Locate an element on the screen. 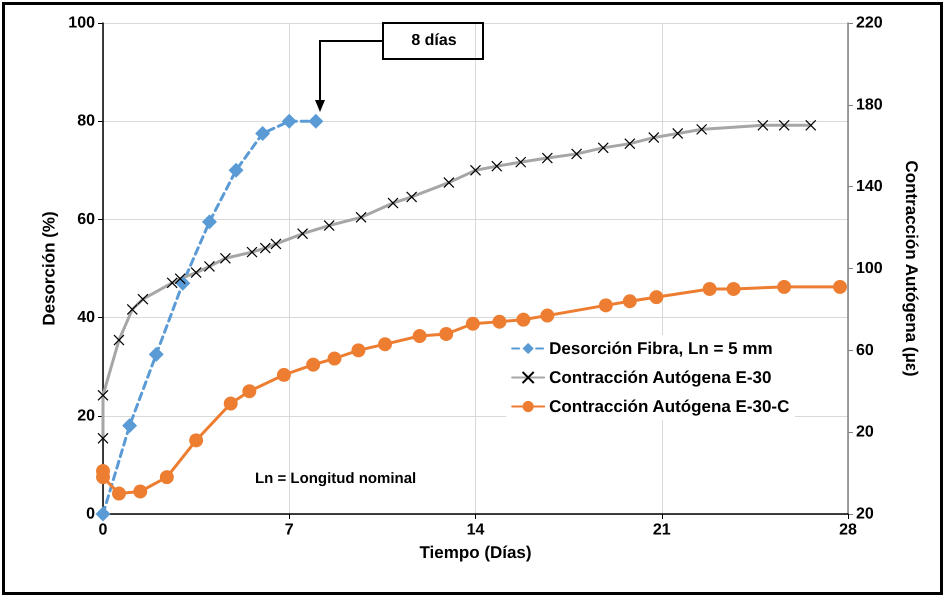 The height and width of the screenshot is (595, 943). legend-label: Contracción Autógena E-30-C is located at coordinates (669, 406).